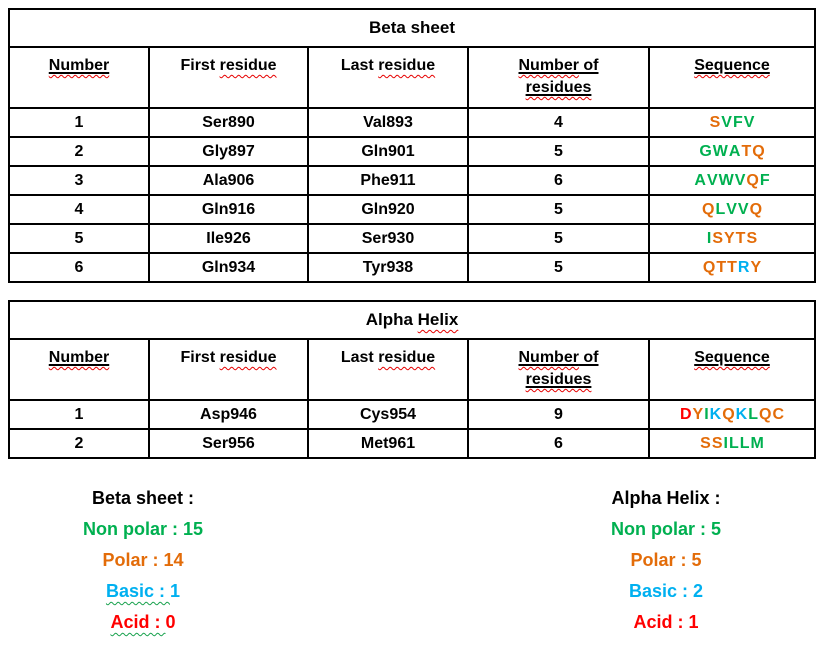 Image resolution: width=822 pixels, height=648 pixels. Describe the element at coordinates (228, 151) in the screenshot. I see `cell-first-residue: Gly897` at that location.